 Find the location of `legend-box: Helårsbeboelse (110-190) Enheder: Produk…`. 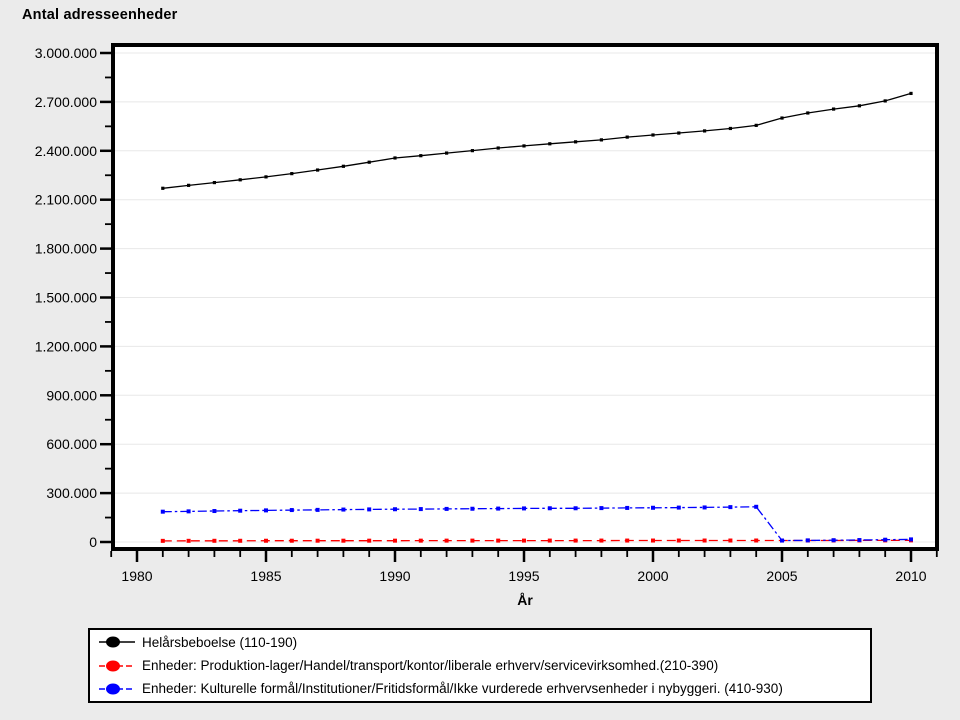

legend-box: Helårsbeboelse (110-190) Enheder: Produk… is located at coordinates (480, 665).